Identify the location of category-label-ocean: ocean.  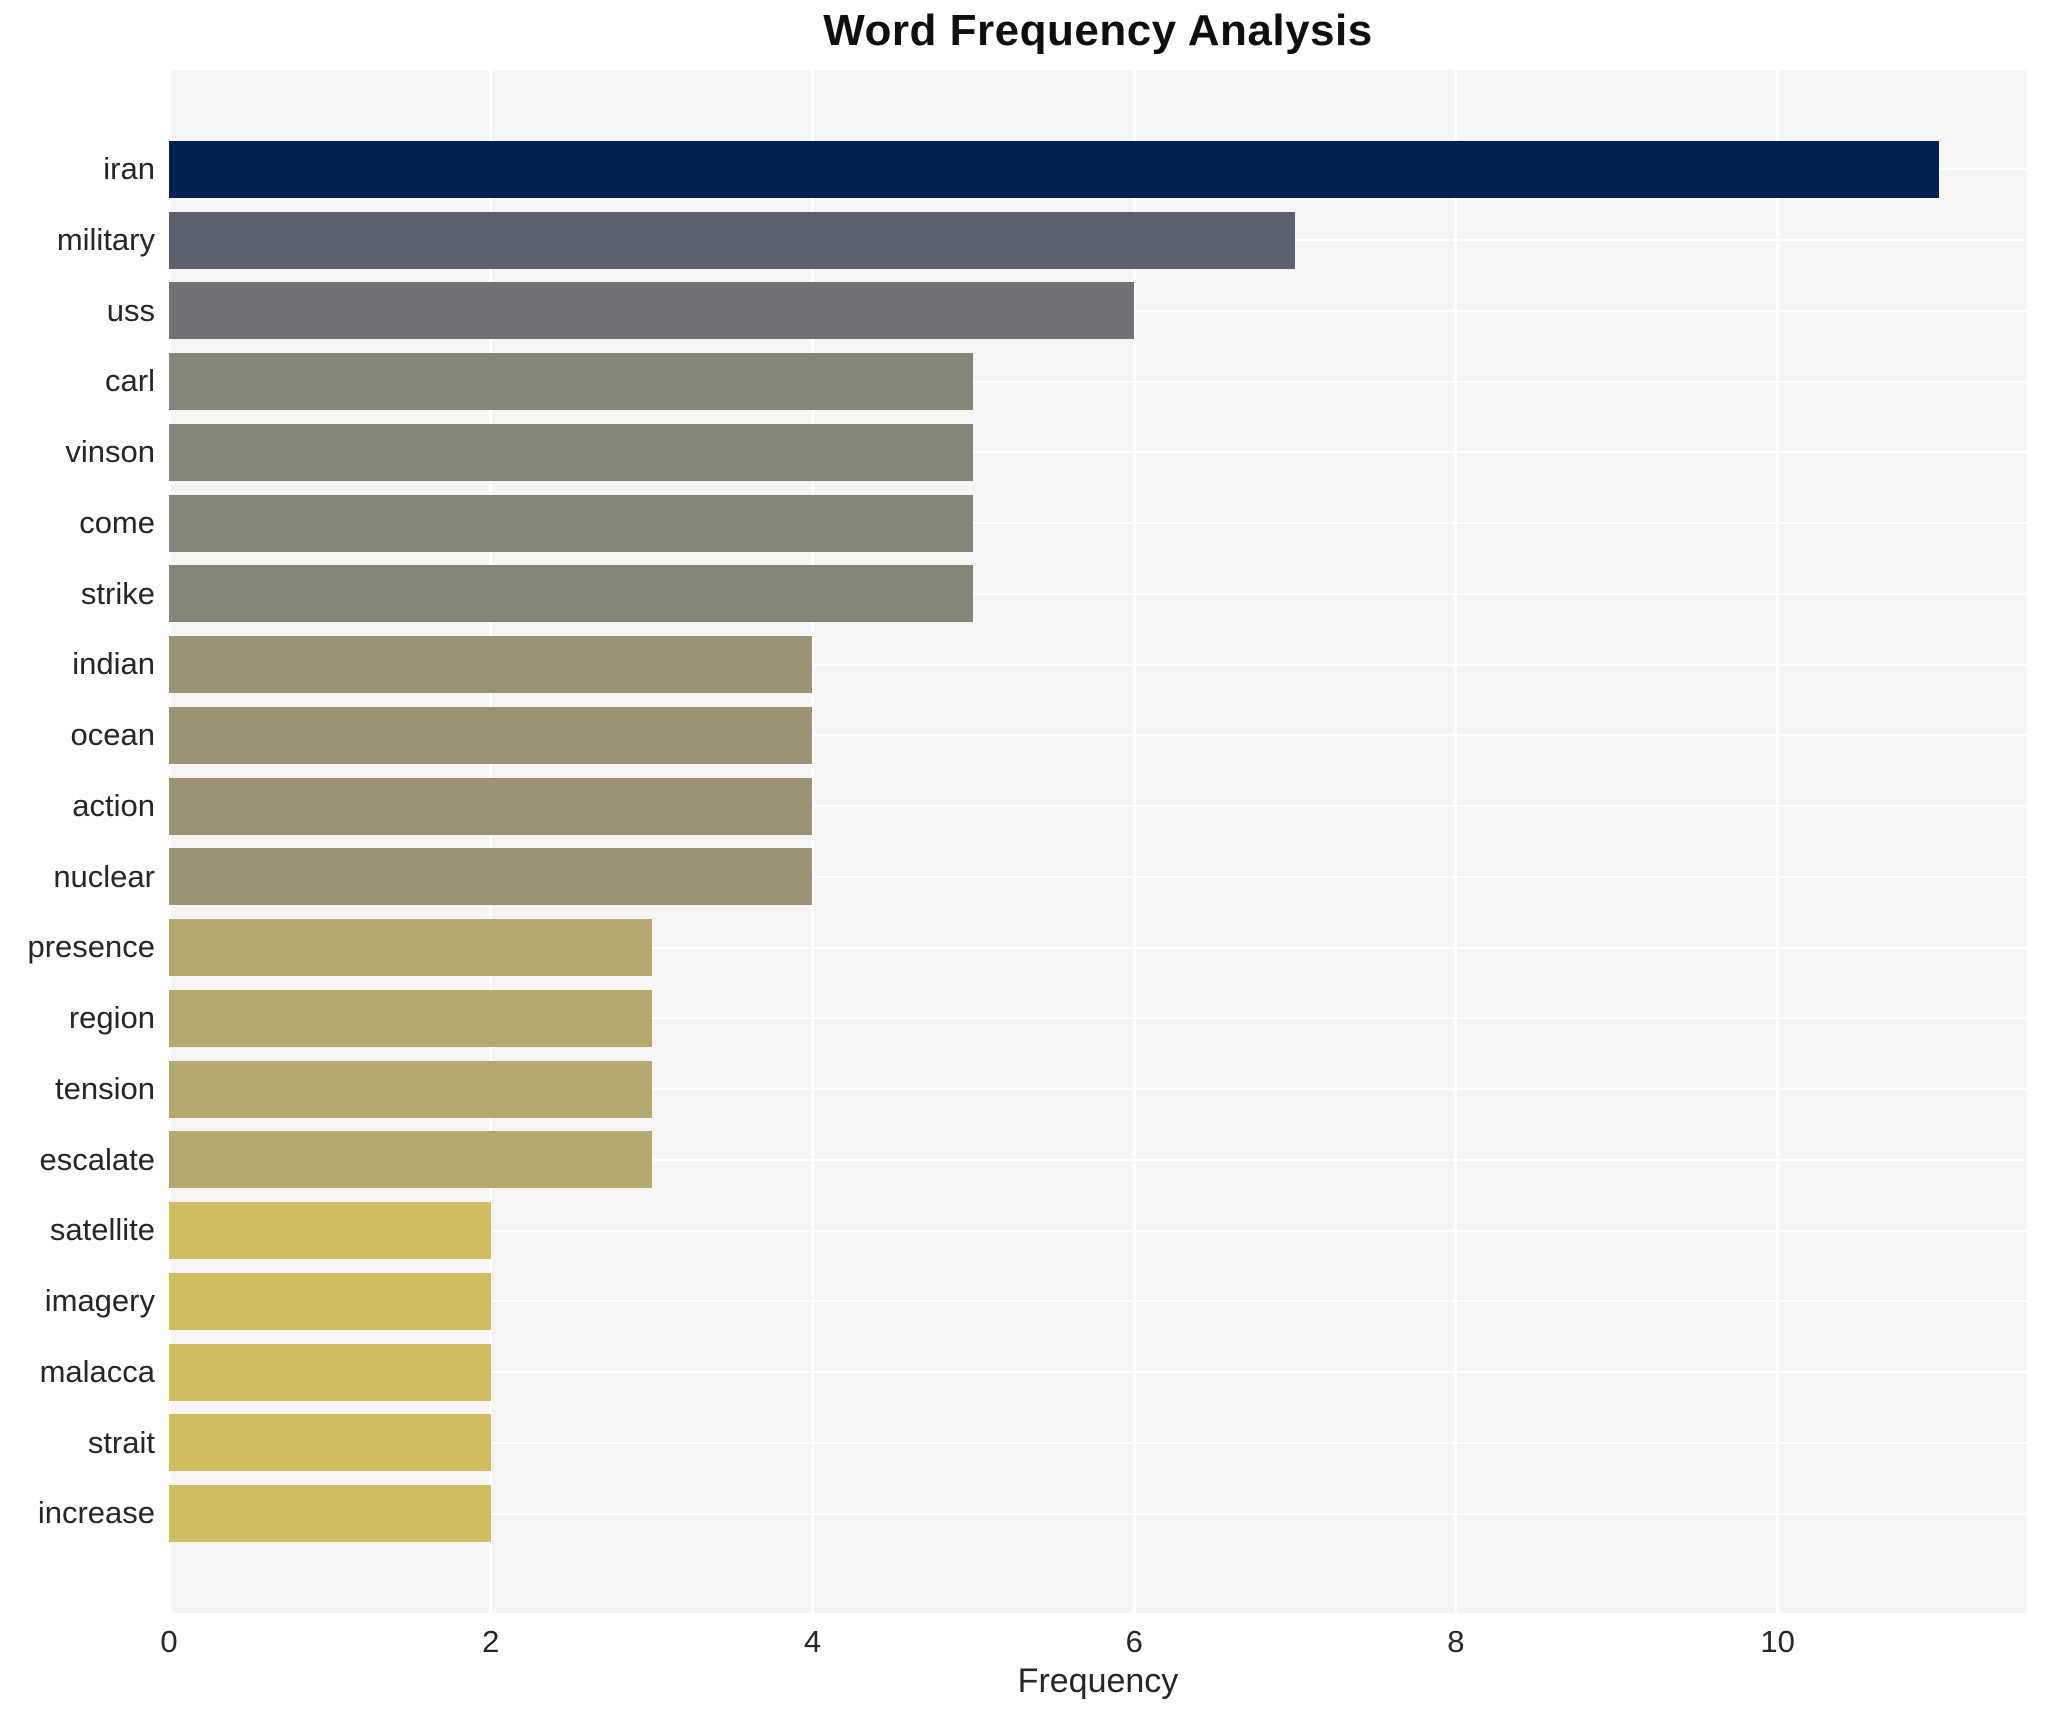
(112, 734).